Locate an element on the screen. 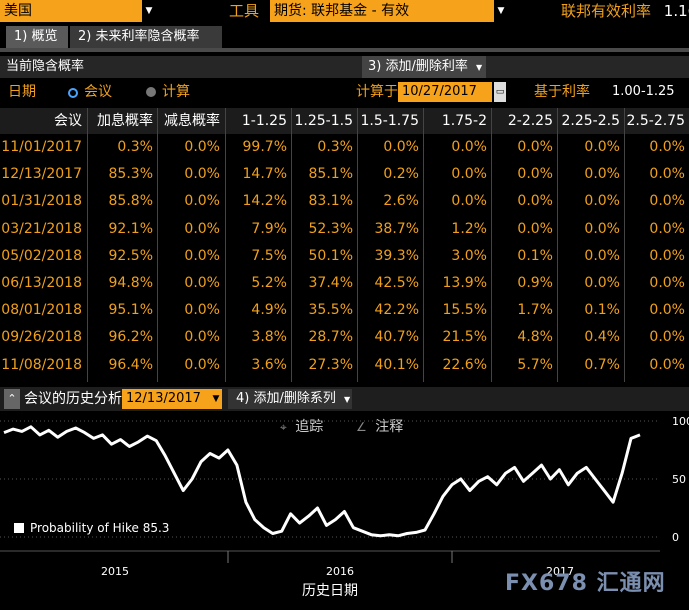  add-series-button: 4) 添加/删除系列 ▼ is located at coordinates (290, 399).